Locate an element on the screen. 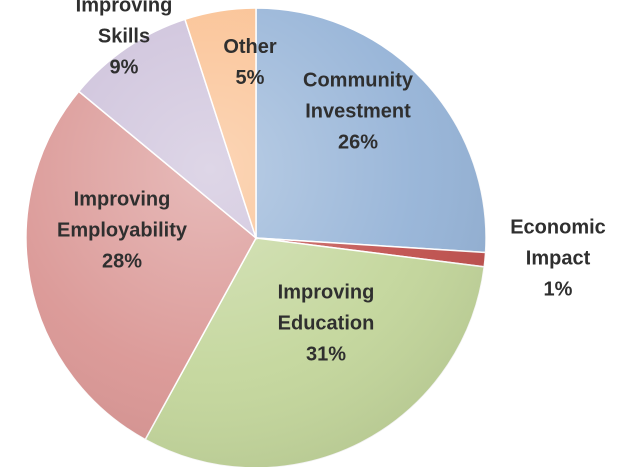 This screenshot has width=636, height=467. slice-name-label: Employability is located at coordinates (122, 230).